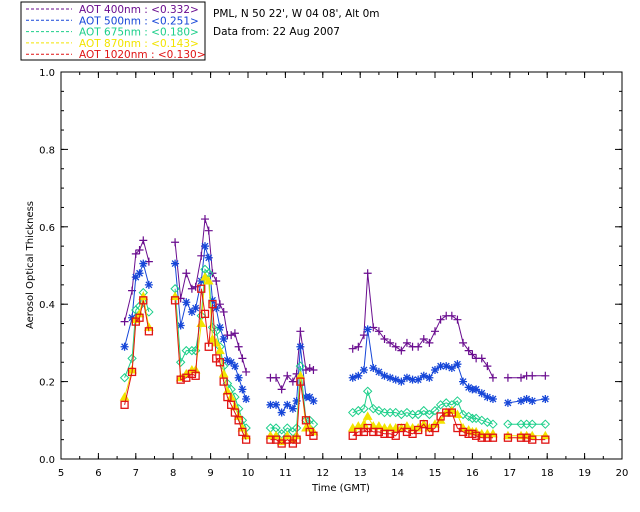 The image size is (640, 512). I want to click on x-tick-label: 8, so click(173, 473).